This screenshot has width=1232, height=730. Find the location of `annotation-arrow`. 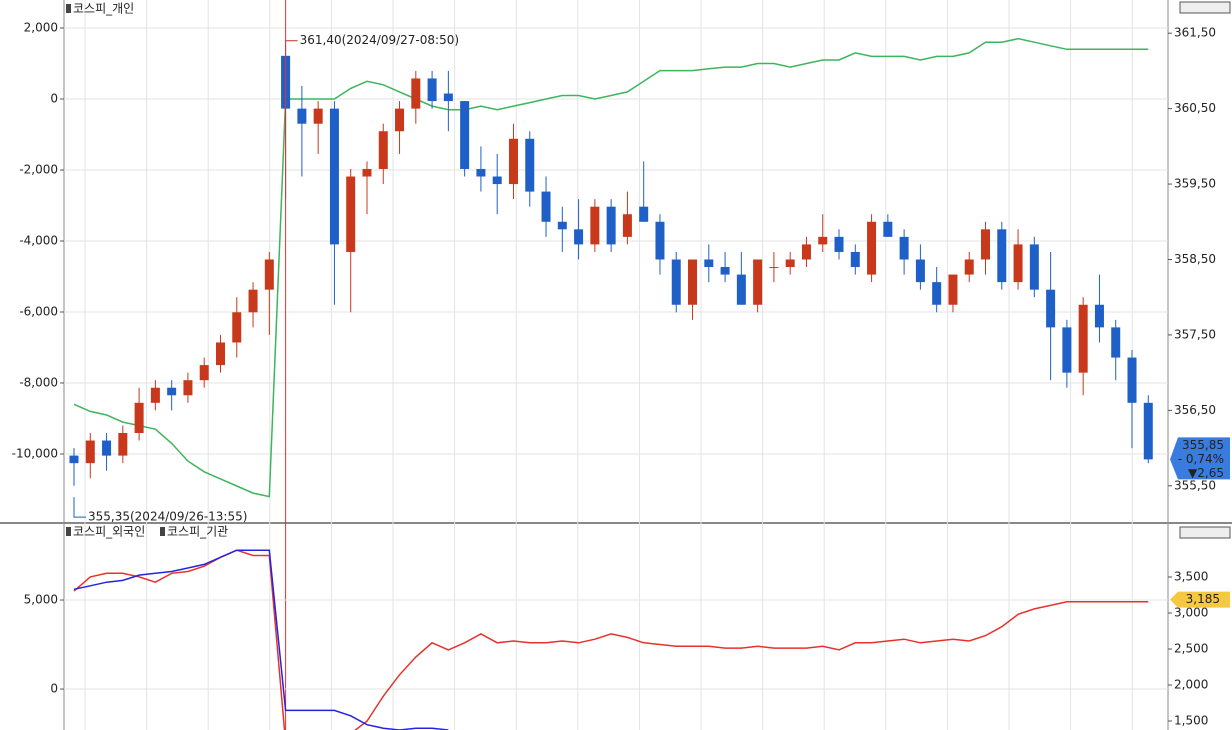

annotation-arrow is located at coordinates (79, 507).